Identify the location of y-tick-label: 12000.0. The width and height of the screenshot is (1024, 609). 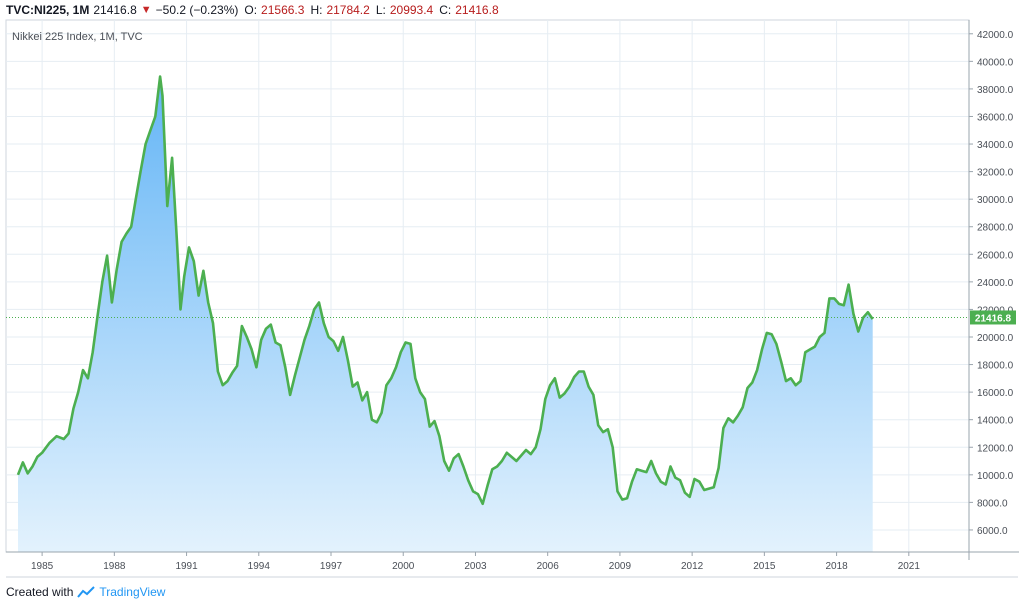
(995, 448).